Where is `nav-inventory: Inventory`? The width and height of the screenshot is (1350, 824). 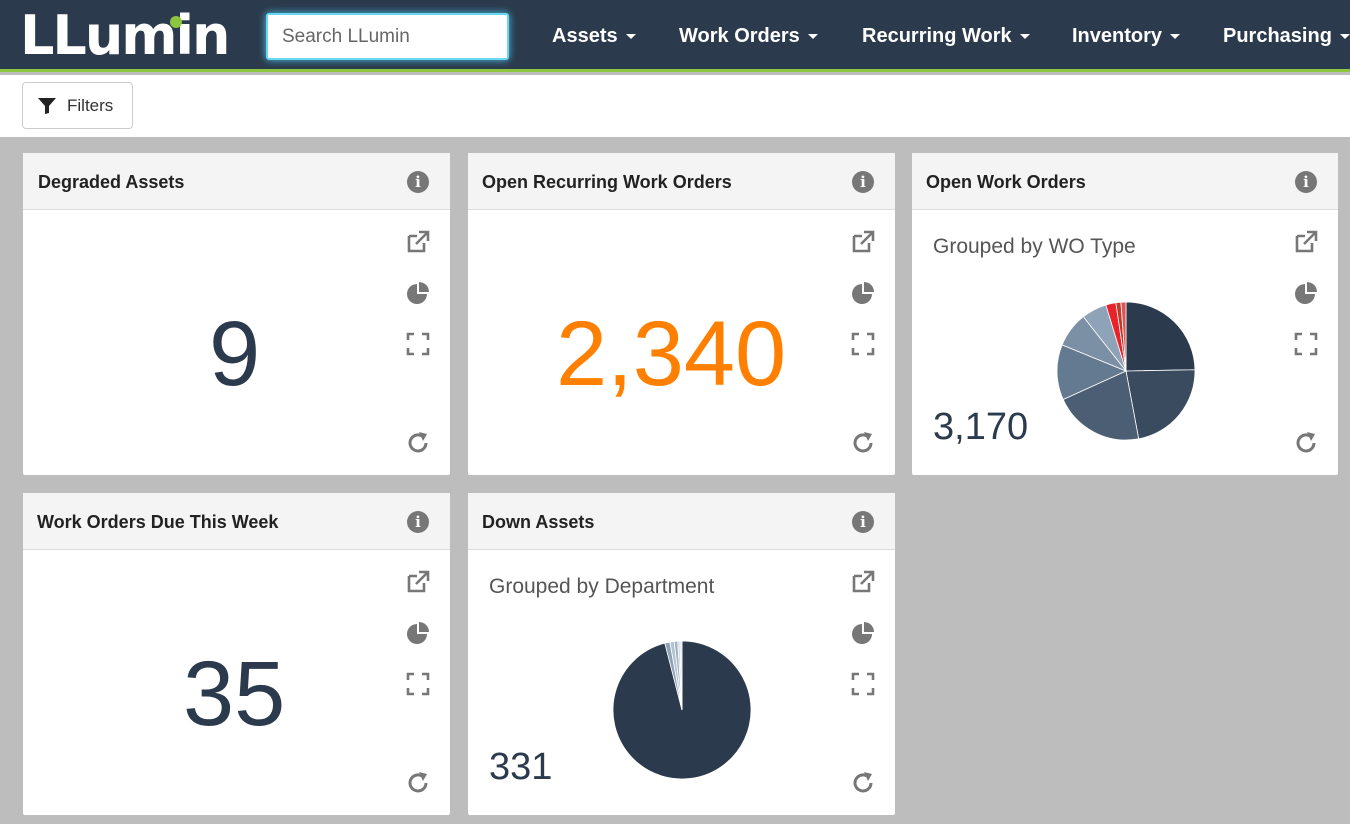
nav-inventory: Inventory is located at coordinates (1126, 36).